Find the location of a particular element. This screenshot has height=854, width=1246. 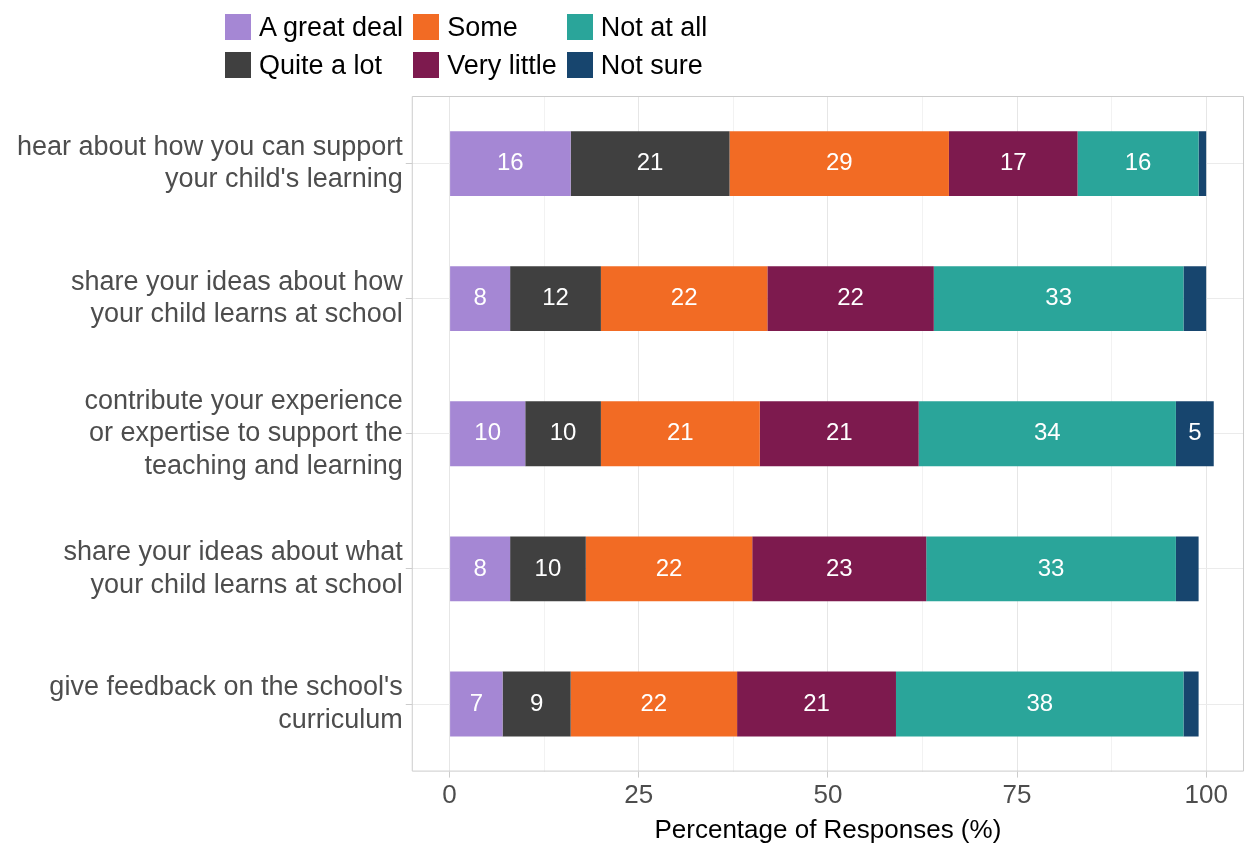

y-tick-label: share your ideas about how your child learns at school is located at coordinates (237, 297).